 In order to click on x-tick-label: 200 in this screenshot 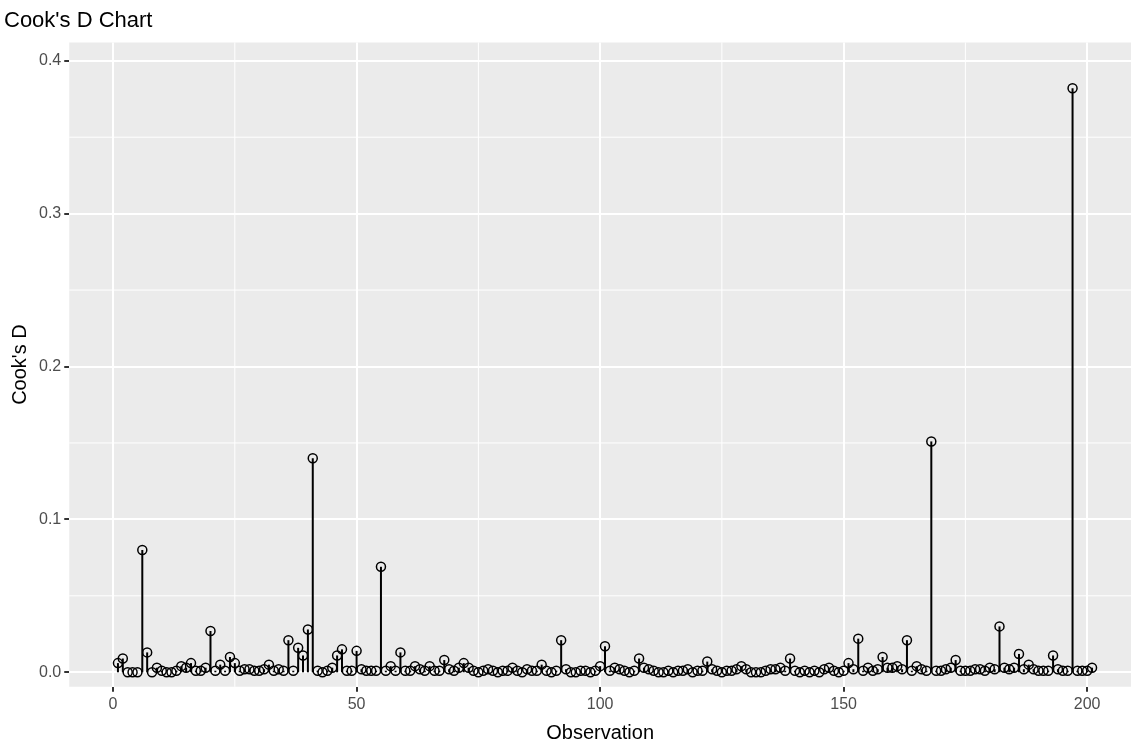, I will do `click(1087, 703)`.